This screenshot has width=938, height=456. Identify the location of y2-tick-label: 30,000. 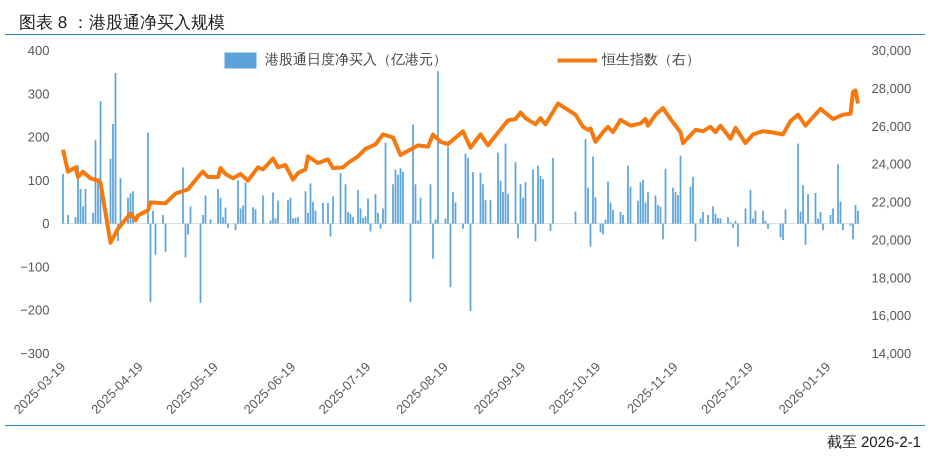
(892, 50).